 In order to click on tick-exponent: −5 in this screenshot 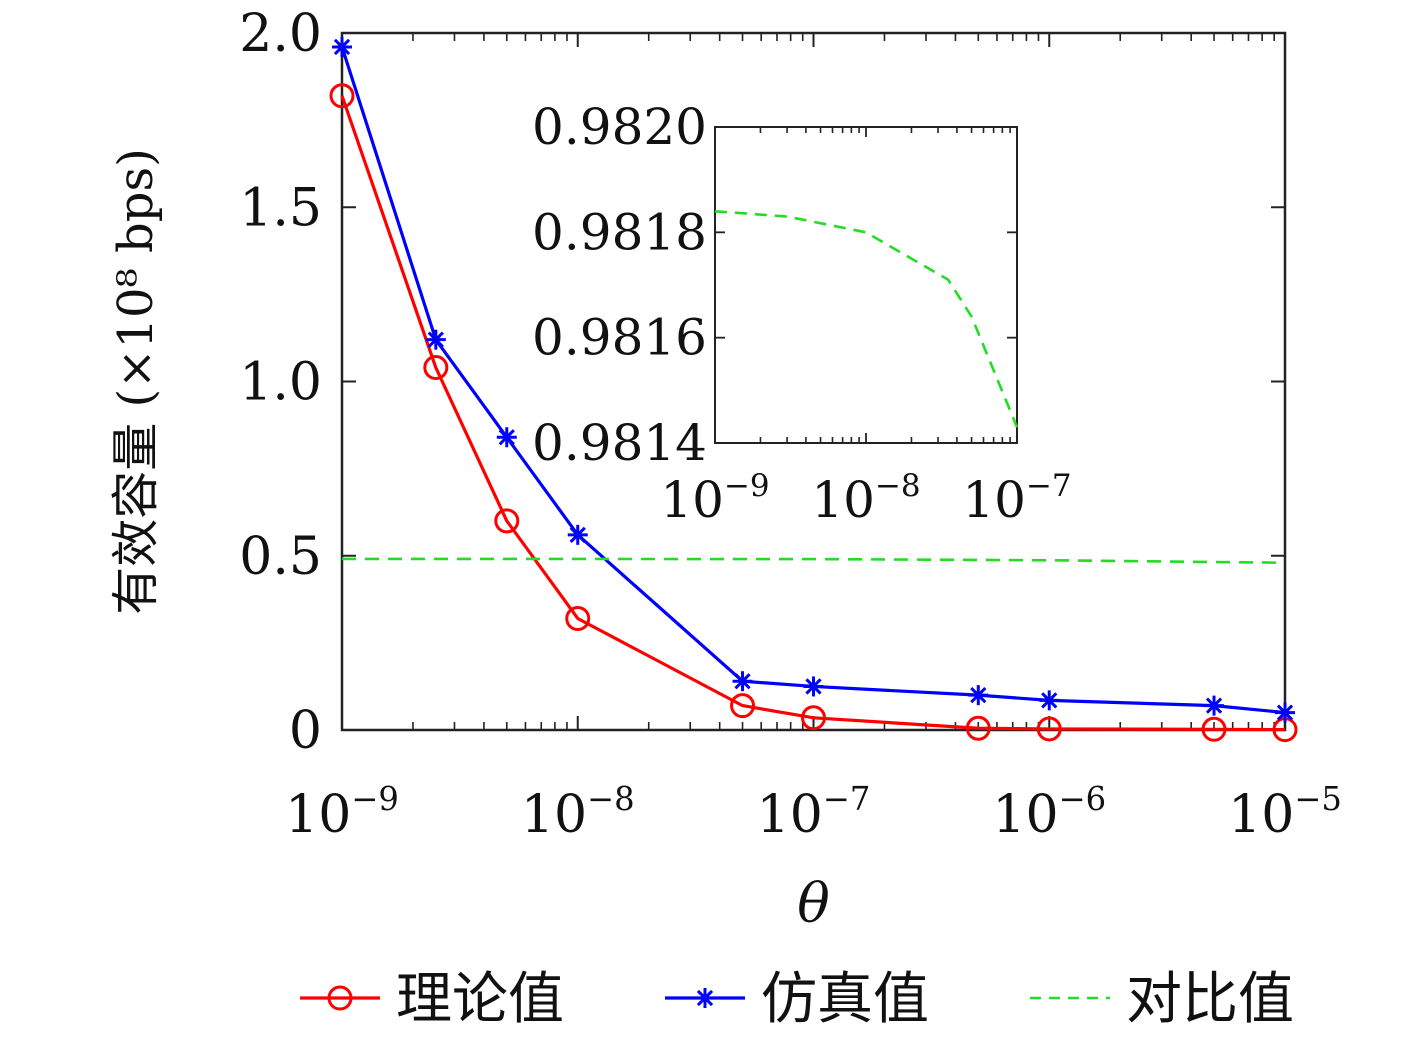, I will do `click(1318, 799)`.